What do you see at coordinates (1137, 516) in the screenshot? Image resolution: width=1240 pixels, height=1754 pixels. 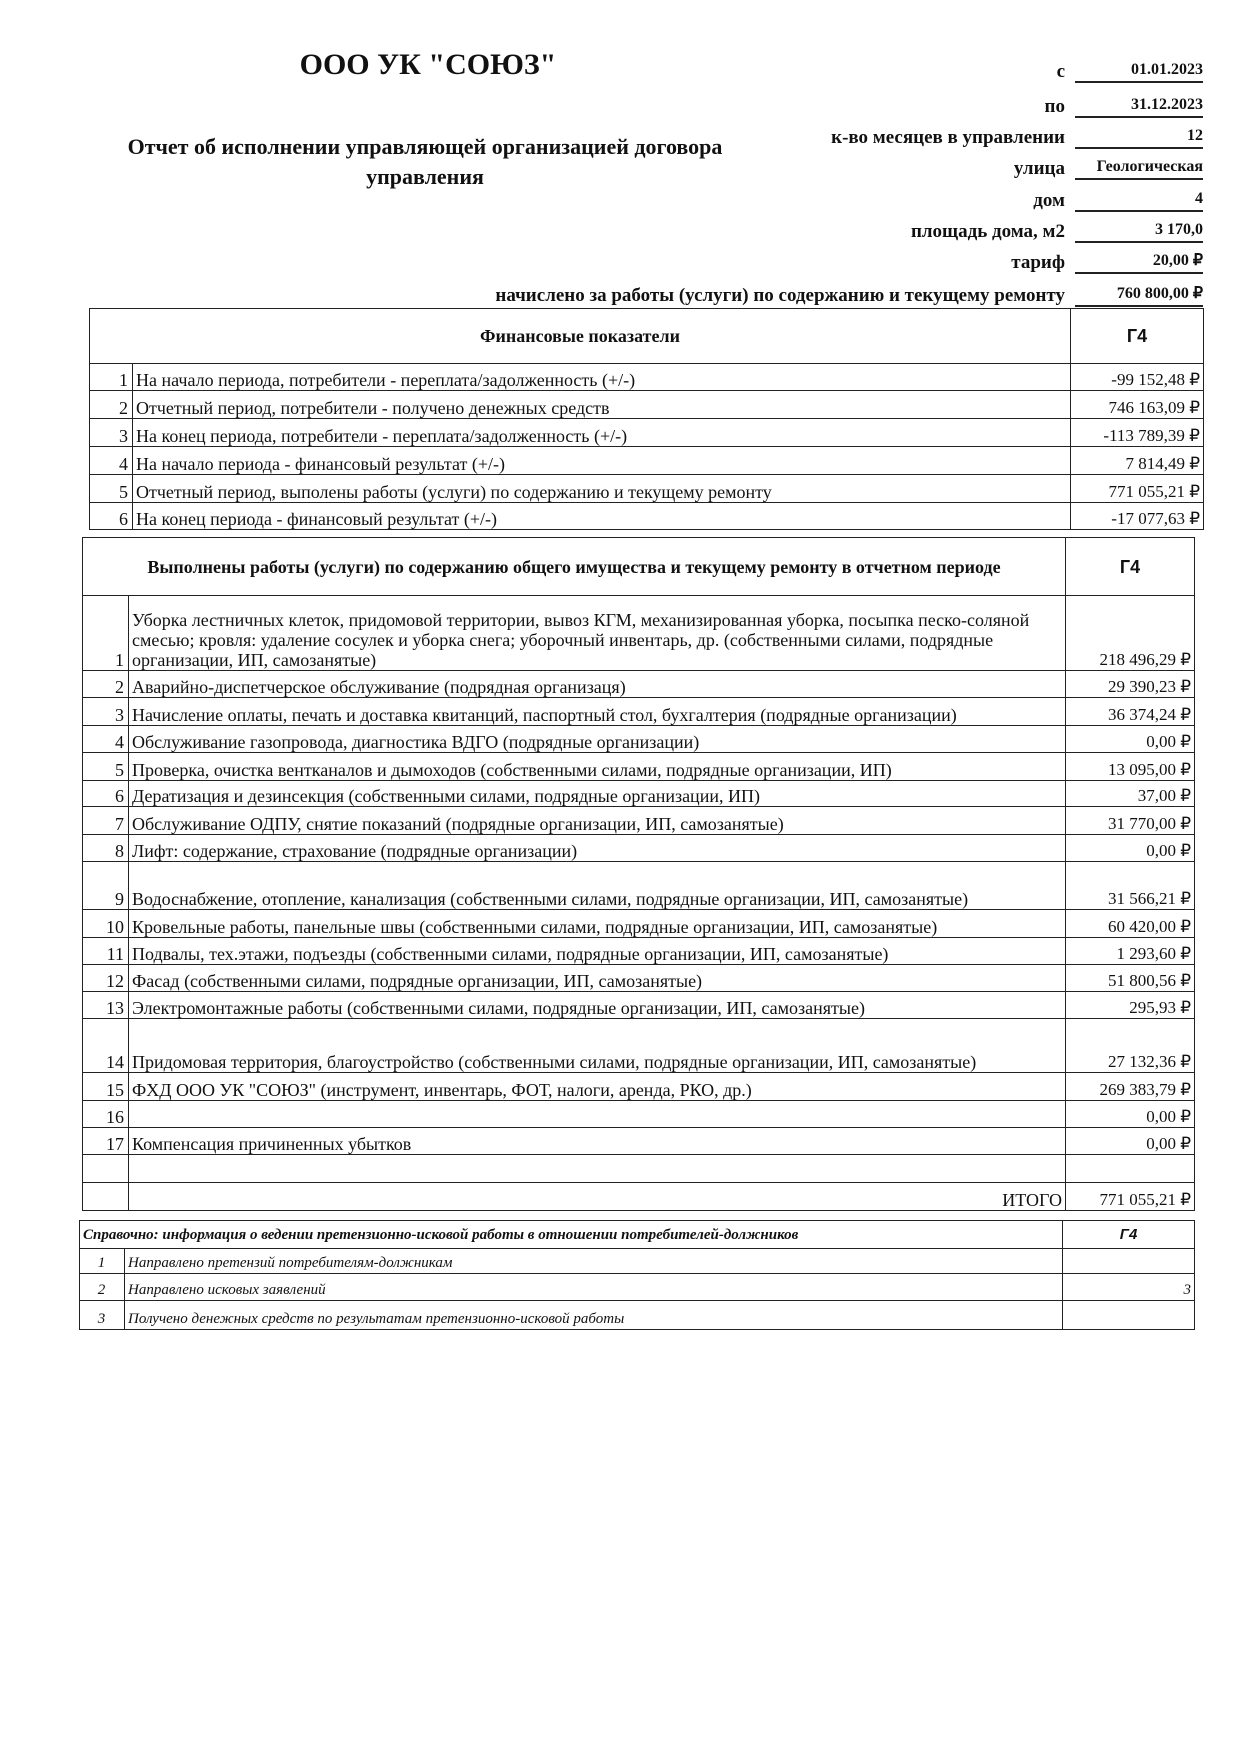 I see `row-value: -17 077,63 ₽` at bounding box center [1137, 516].